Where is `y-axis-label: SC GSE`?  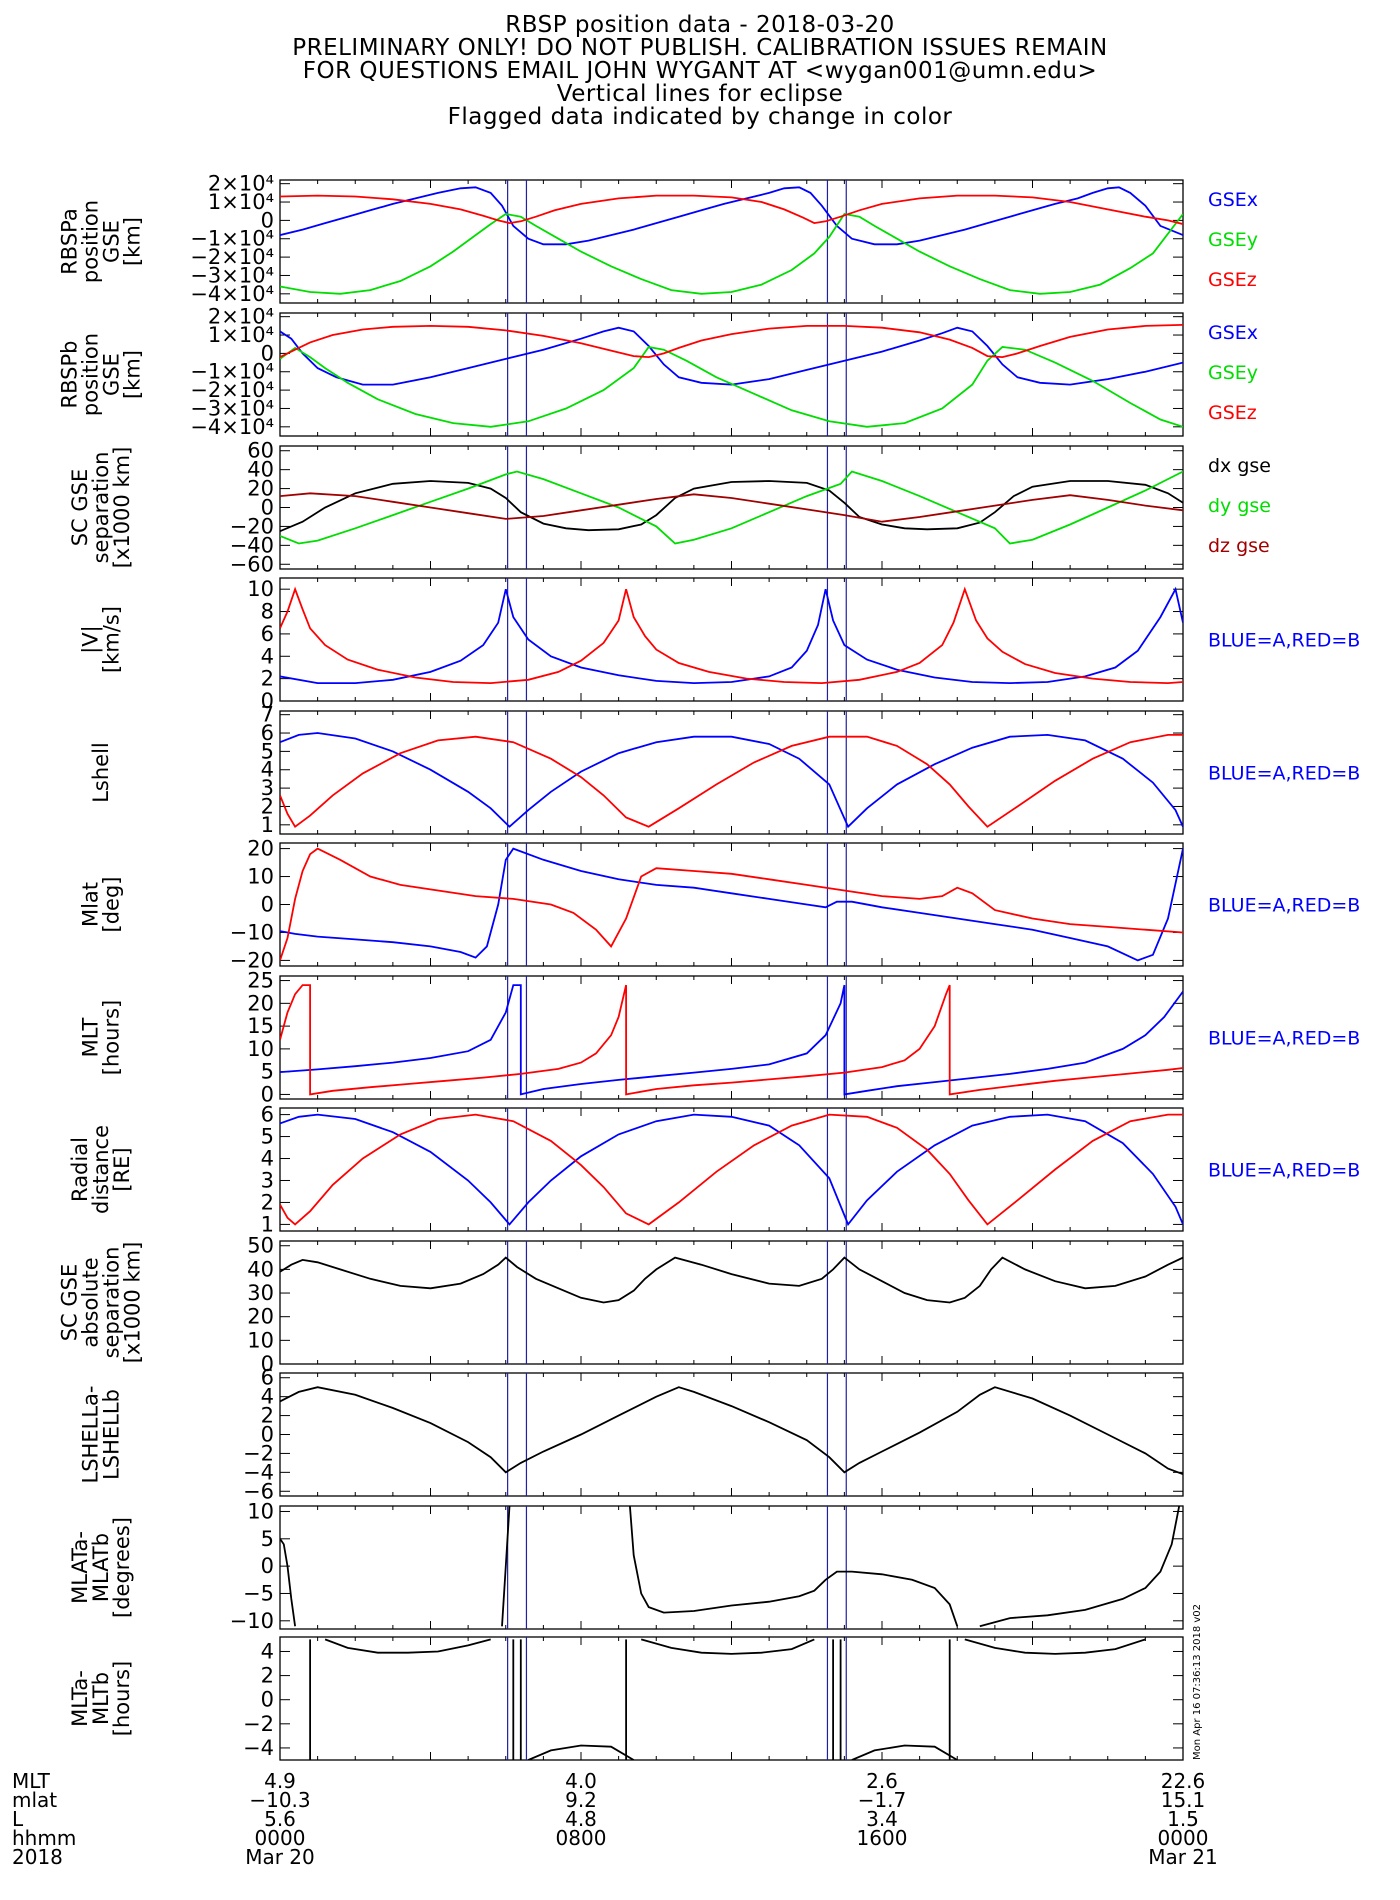 y-axis-label: SC GSE is located at coordinates (80, 508).